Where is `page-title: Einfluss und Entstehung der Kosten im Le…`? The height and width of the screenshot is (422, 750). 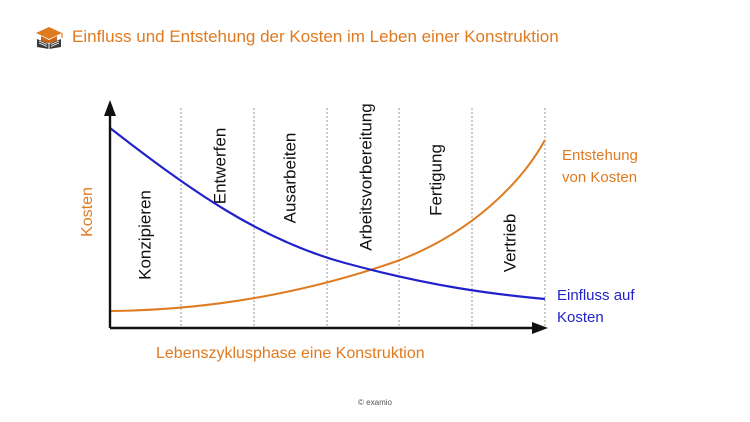
page-title: Einfluss und Entstehung der Kosten im Le… is located at coordinates (315, 36).